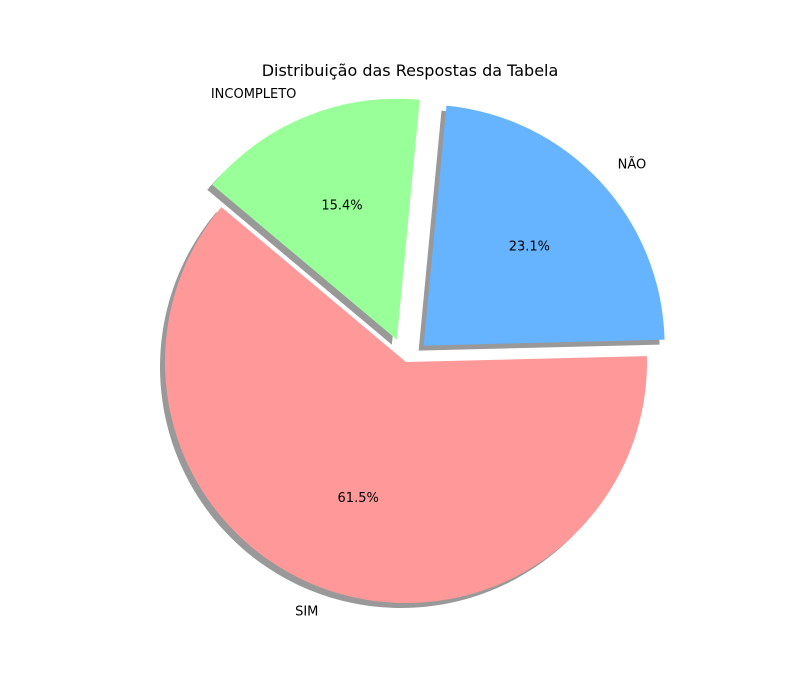  Describe the element at coordinates (254, 94) in the screenshot. I see `slice-label-incompleto: INCOMPLETO` at that location.